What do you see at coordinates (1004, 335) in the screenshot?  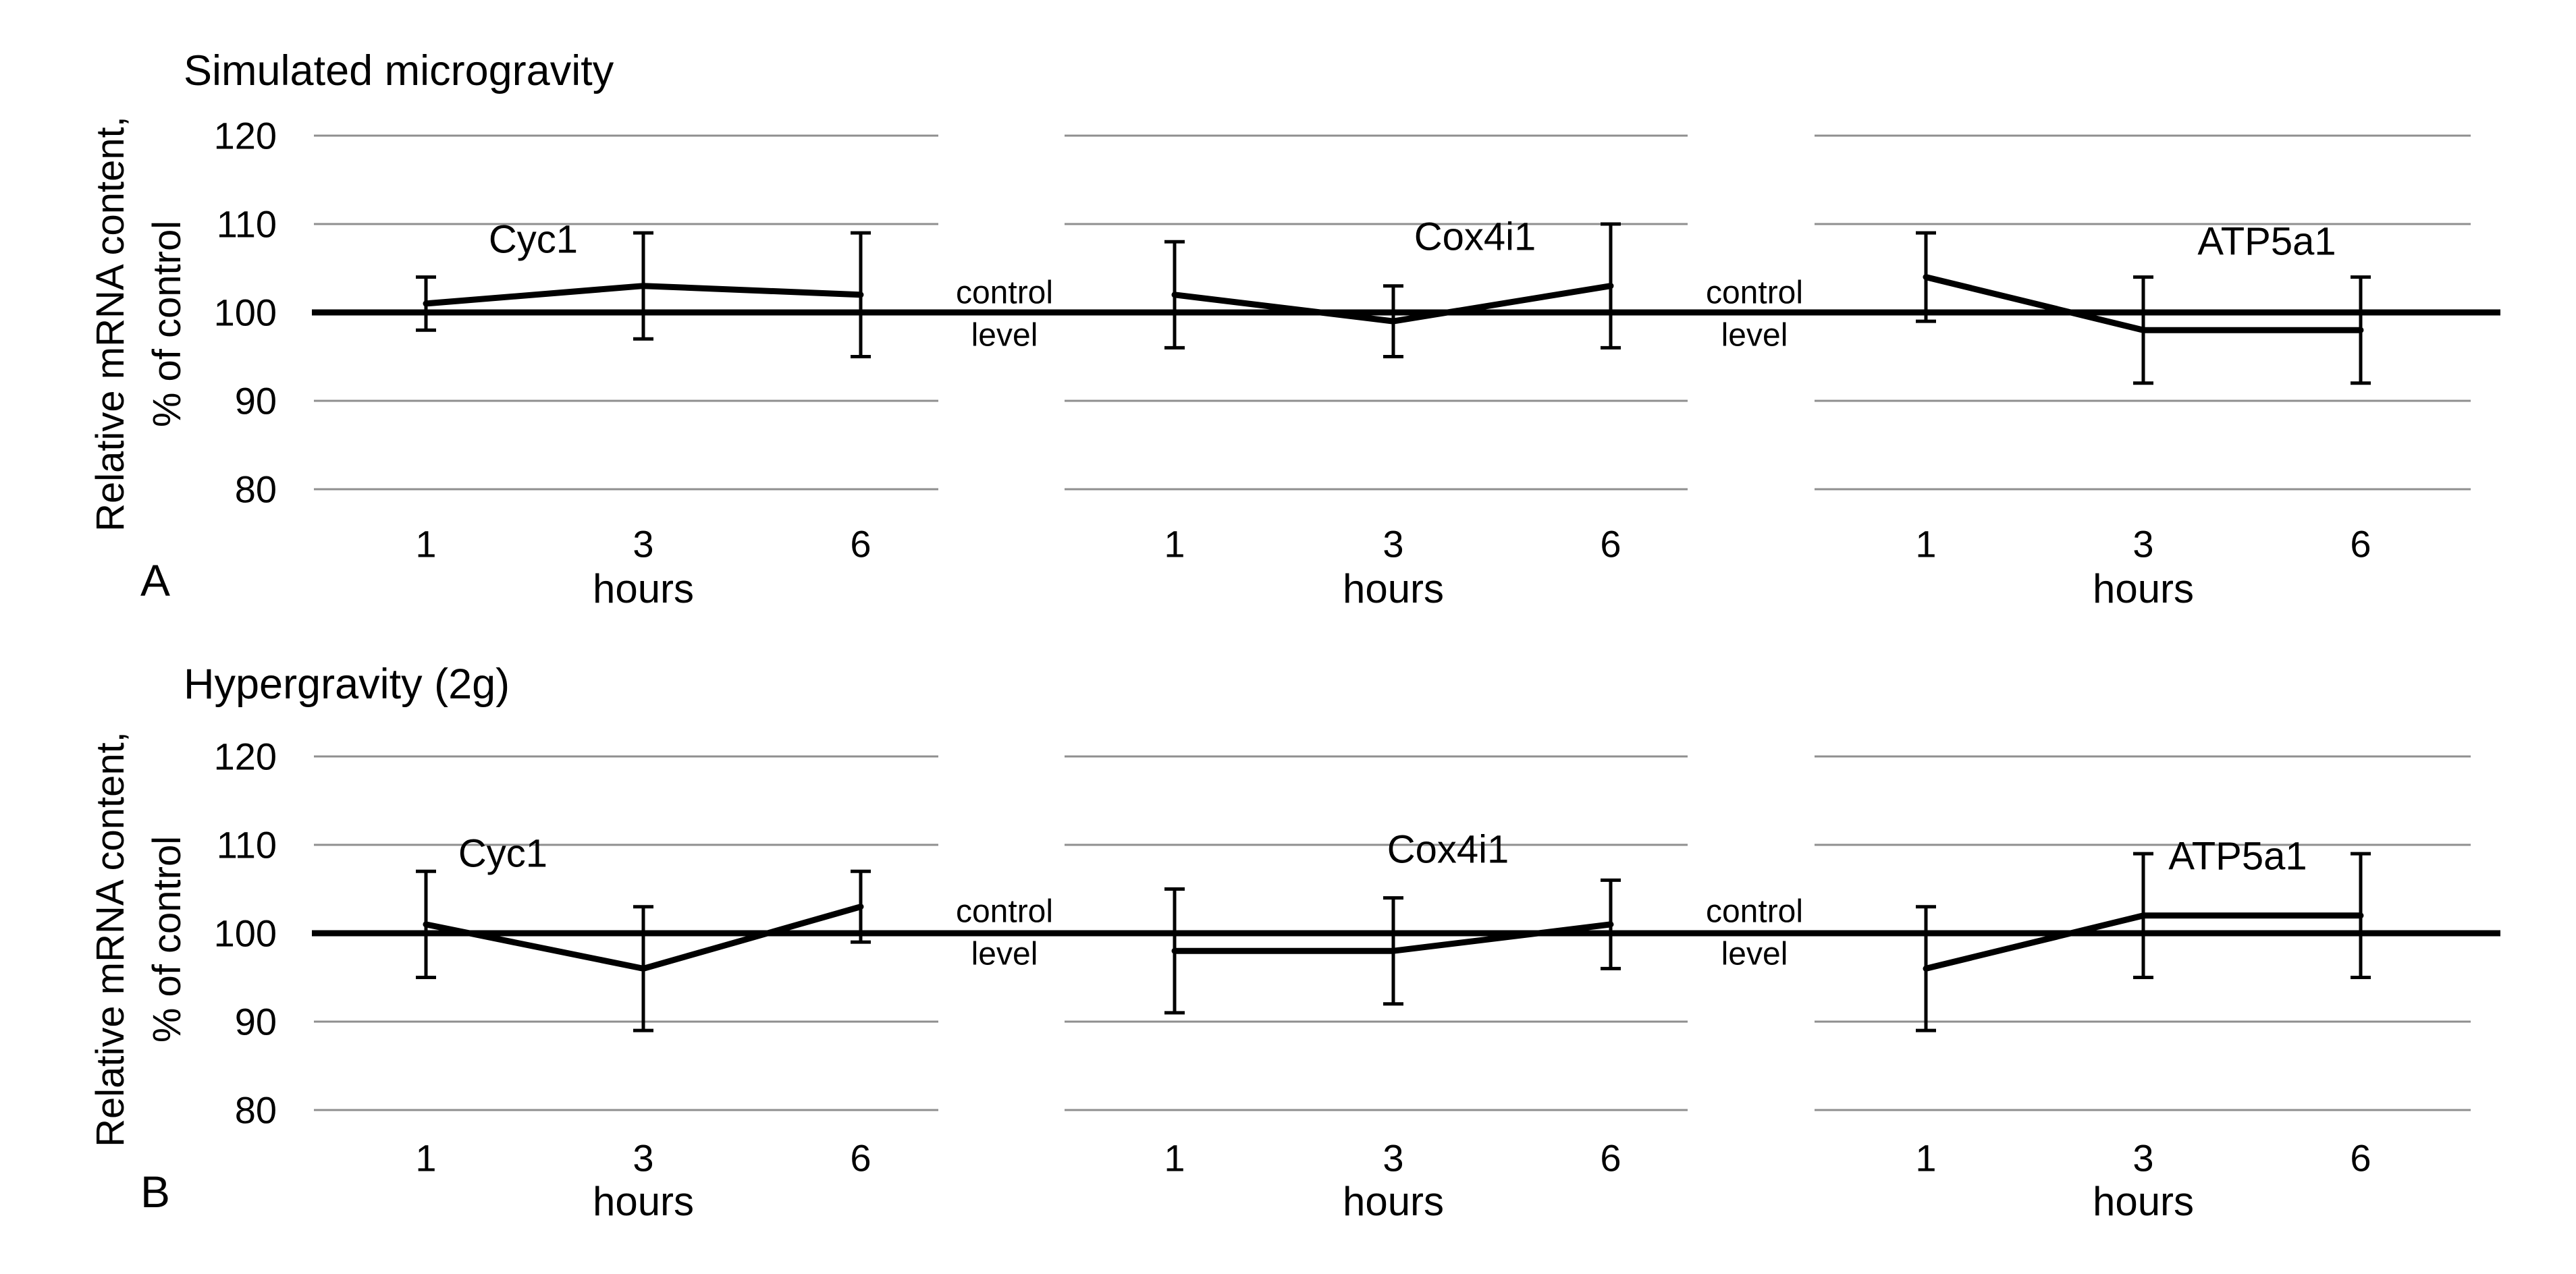 I see `control-level-label-a1-line2: level` at bounding box center [1004, 335].